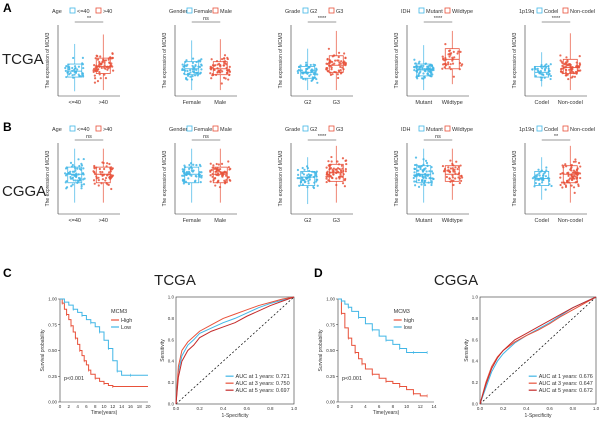  What do you see at coordinates (60, 406) in the screenshot?
I see `x-tick-label: 0` at bounding box center [60, 406].